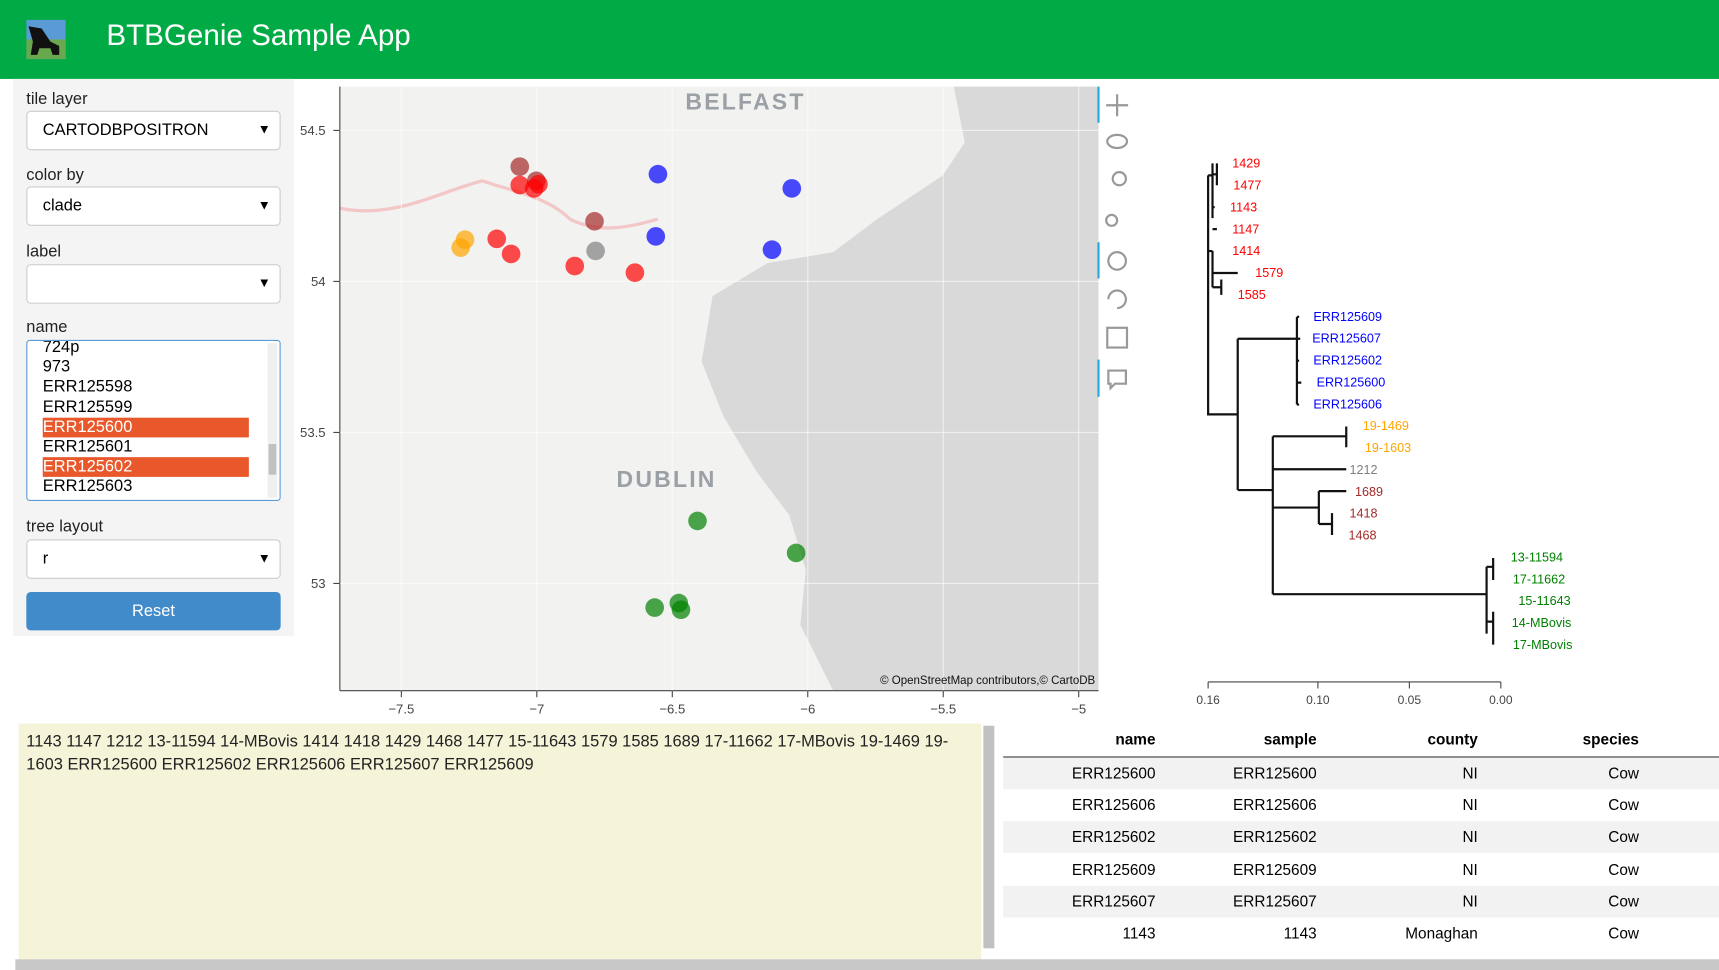 This screenshot has height=970, width=1719. I want to click on table-row, so click(1361, 837).